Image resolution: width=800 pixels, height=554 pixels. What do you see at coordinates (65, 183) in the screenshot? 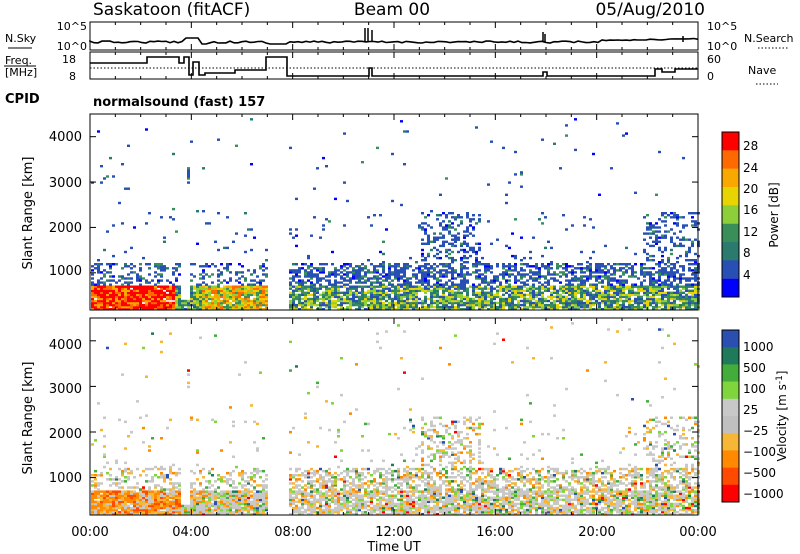
I see `power-ytick-3000: 3000` at bounding box center [65, 183].